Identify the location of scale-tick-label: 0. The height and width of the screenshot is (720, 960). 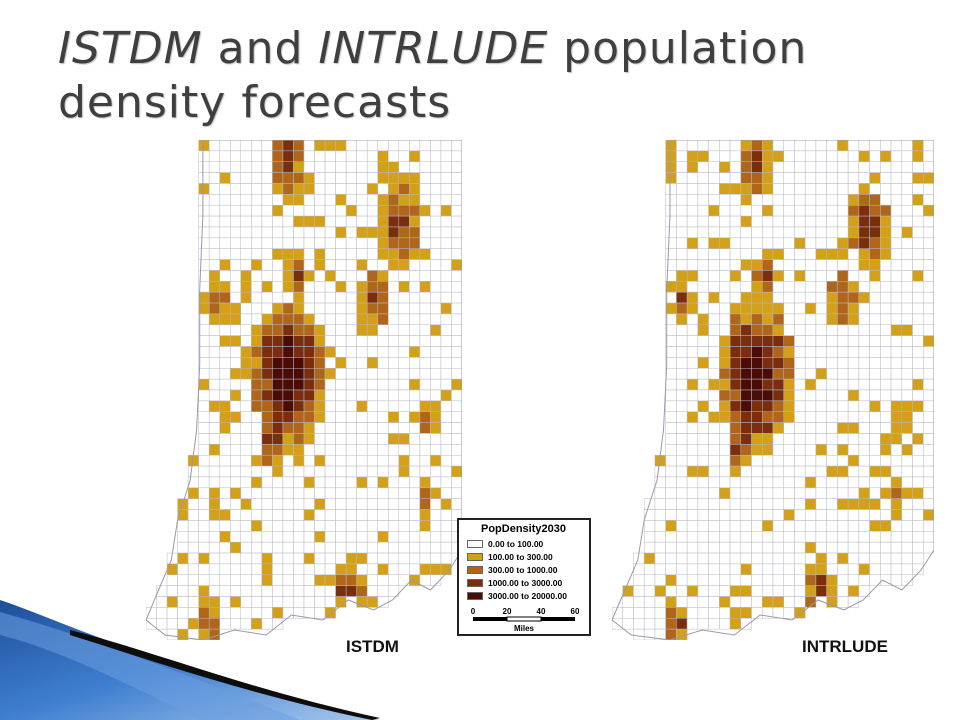
(473, 611).